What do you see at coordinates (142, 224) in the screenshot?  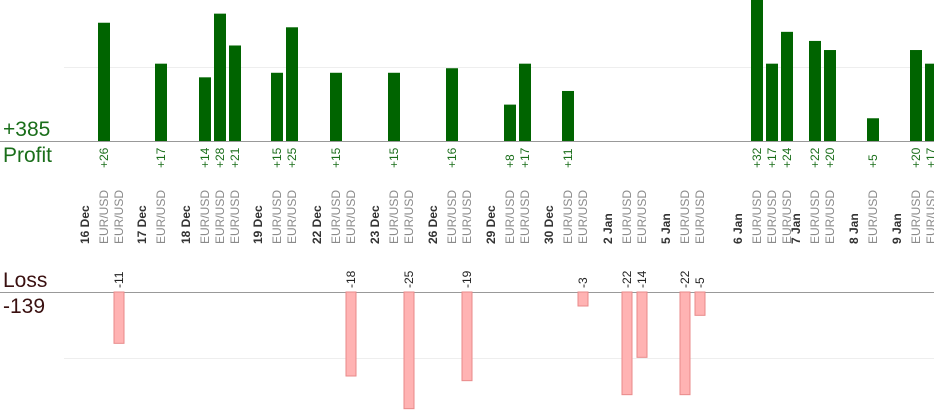 I see `date-label: 17 Dec` at bounding box center [142, 224].